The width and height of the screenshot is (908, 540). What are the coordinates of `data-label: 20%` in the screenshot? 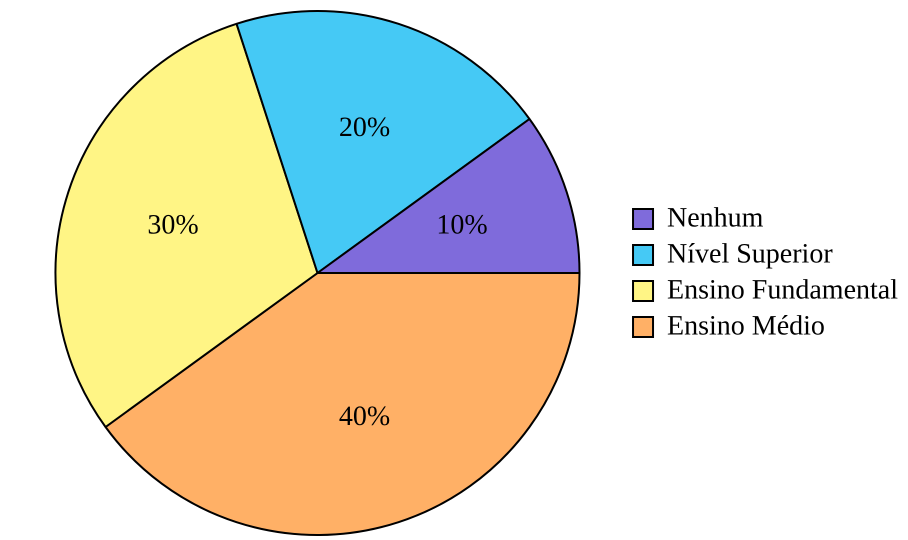 It's located at (364, 127).